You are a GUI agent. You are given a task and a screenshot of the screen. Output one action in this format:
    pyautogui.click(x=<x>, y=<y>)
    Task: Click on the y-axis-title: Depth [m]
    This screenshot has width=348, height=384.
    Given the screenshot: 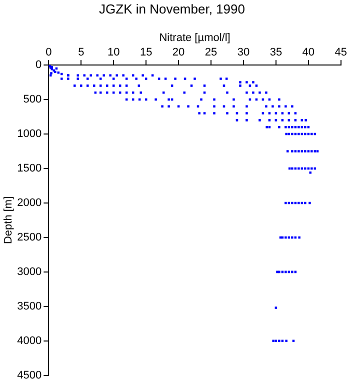 What is the action you would take?
    pyautogui.click(x=8, y=220)
    